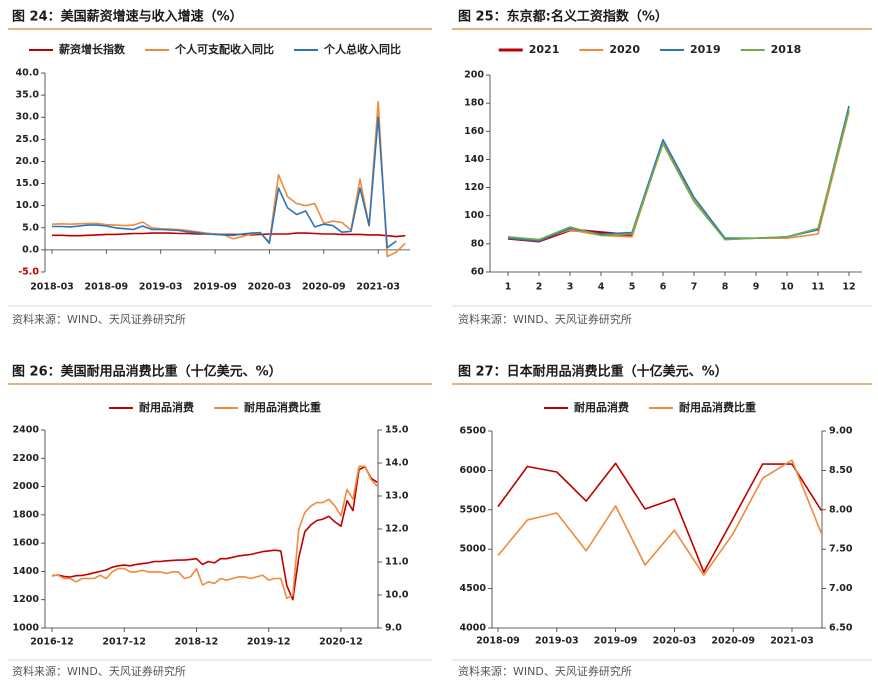 The width and height of the screenshot is (878, 691). Describe the element at coordinates (26, 486) in the screenshot. I see `y-tick-label: 2000` at that location.